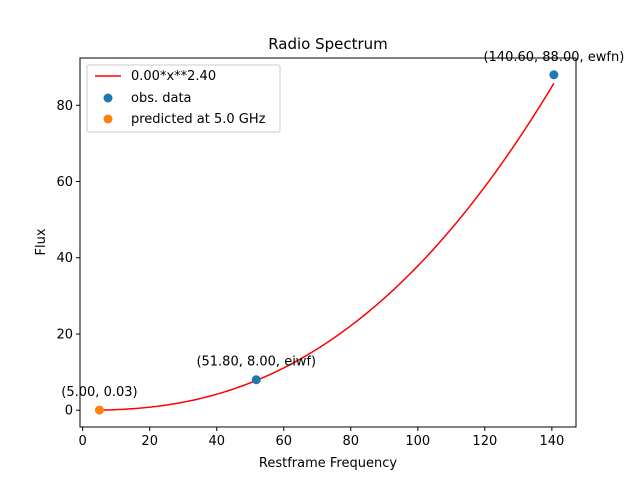  I want to click on y-tick-label: 20, so click(64, 334).